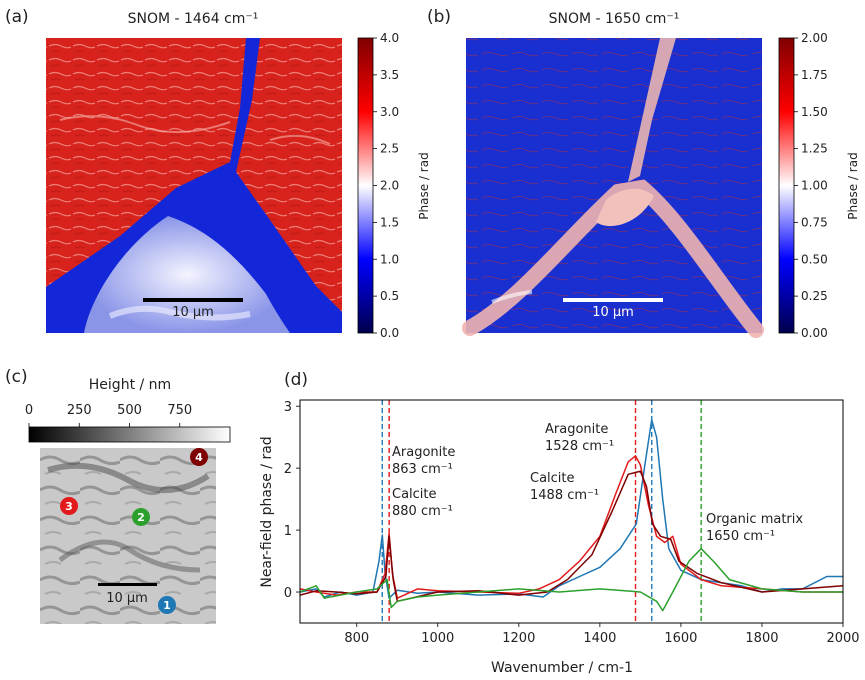 Image resolution: width=865 pixels, height=680 pixels. I want to click on y-tick-label-0: 0, so click(288, 593).